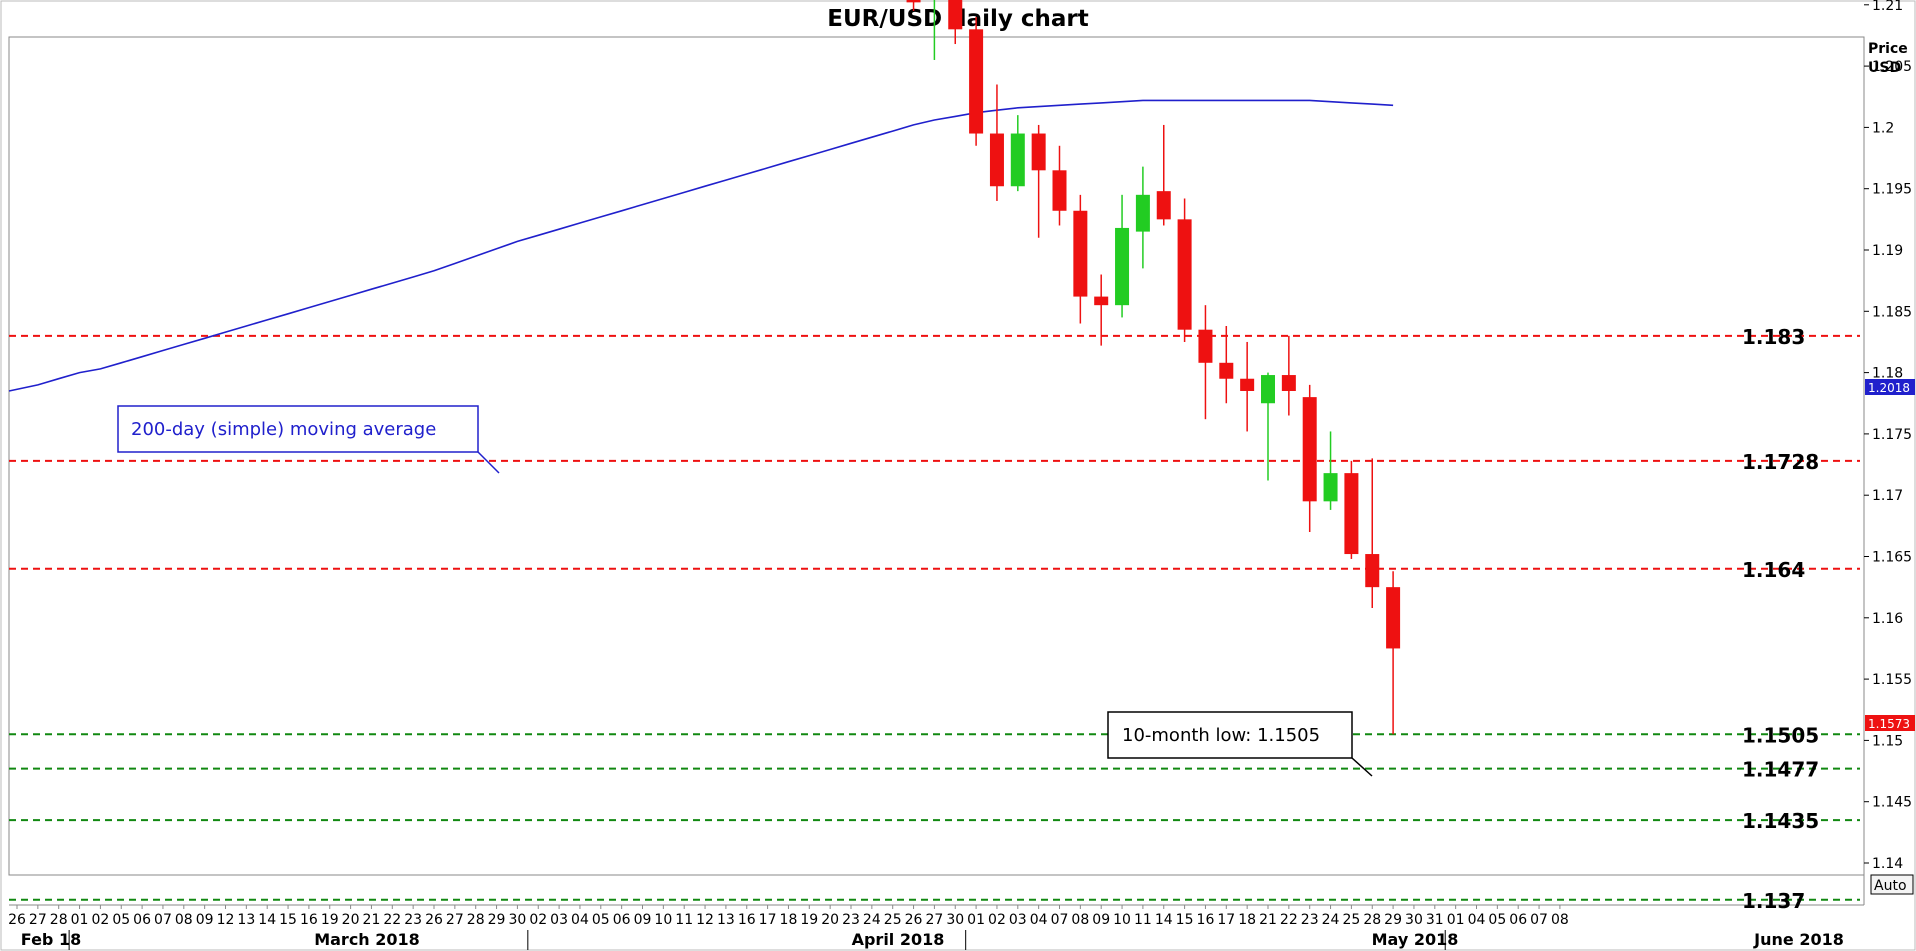  Describe the element at coordinates (367, 939) in the screenshot. I see `month-label: March 2018` at that location.